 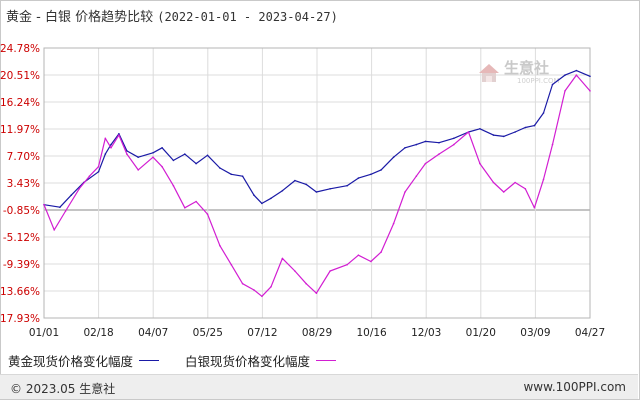 What do you see at coordinates (20, 76) in the screenshot?
I see `y-tick-label: 20.51%` at bounding box center [20, 76].